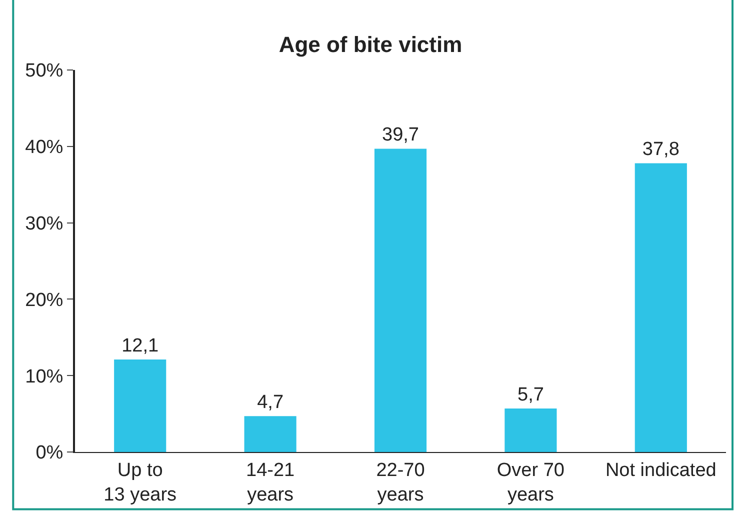 The width and height of the screenshot is (741, 522). Describe the element at coordinates (44, 377) in the screenshot. I see `y-tick-label: 10%` at that location.